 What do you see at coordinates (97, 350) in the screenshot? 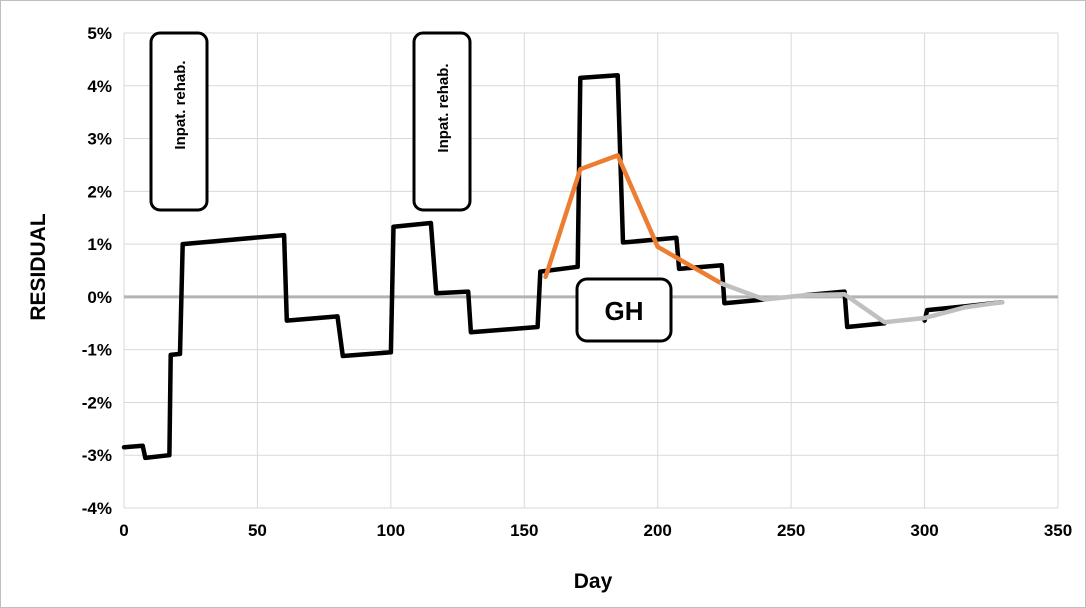
I see `y-tick-label: -1%` at bounding box center [97, 350].